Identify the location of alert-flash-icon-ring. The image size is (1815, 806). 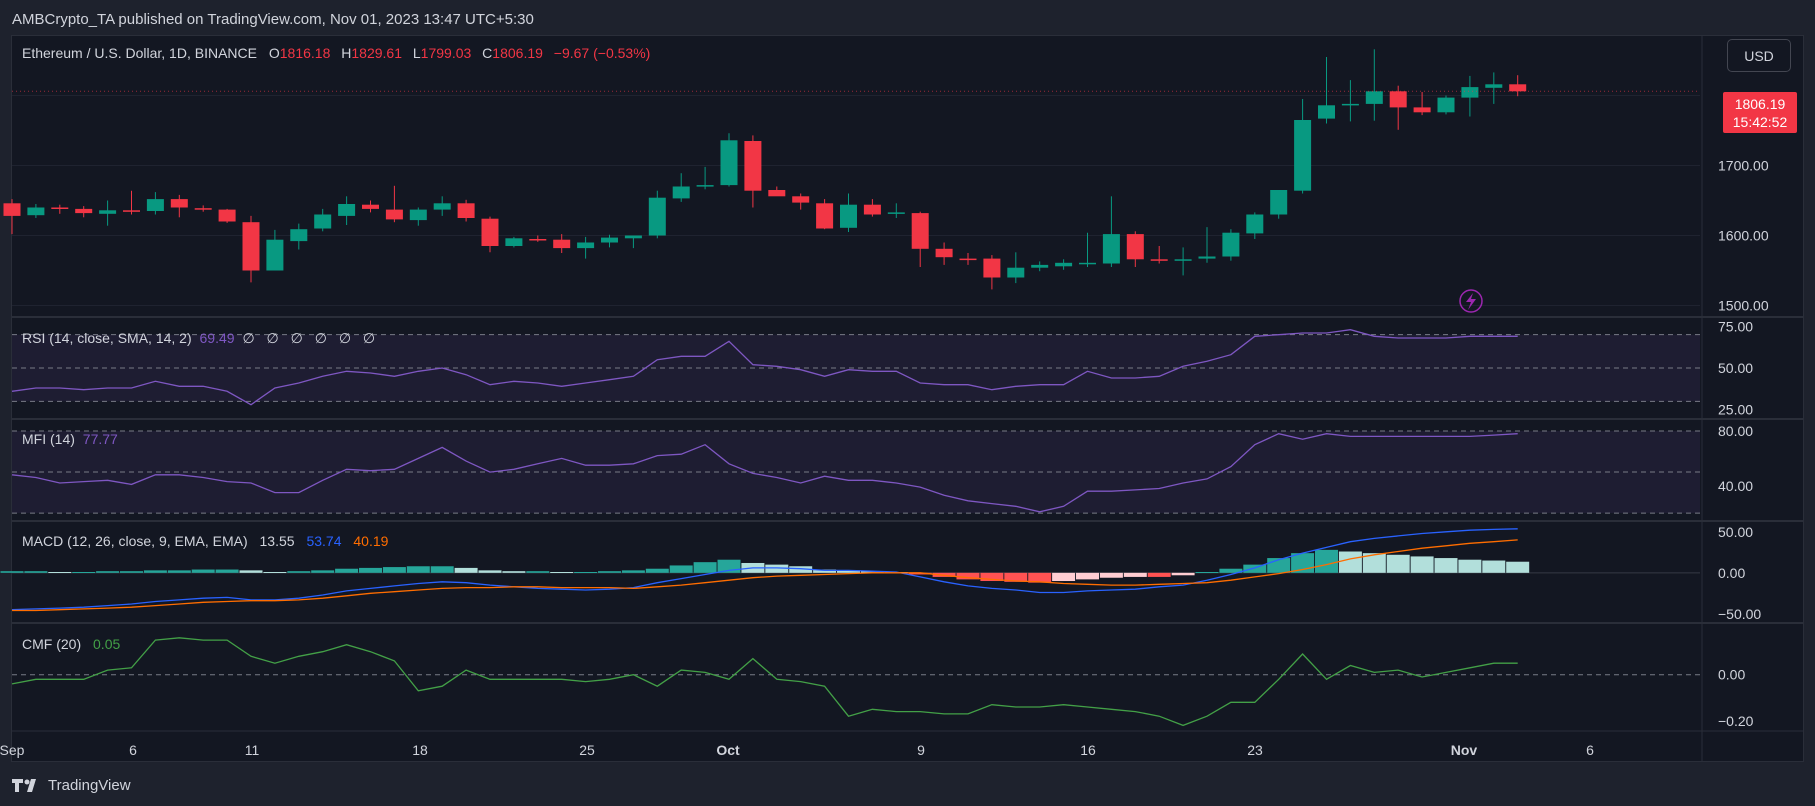
(1471, 301).